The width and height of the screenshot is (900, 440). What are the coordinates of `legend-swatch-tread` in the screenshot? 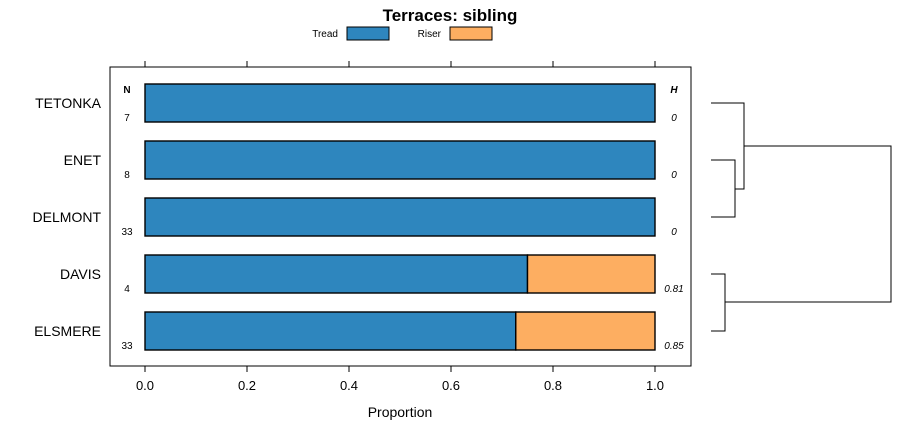 It's located at (368, 33).